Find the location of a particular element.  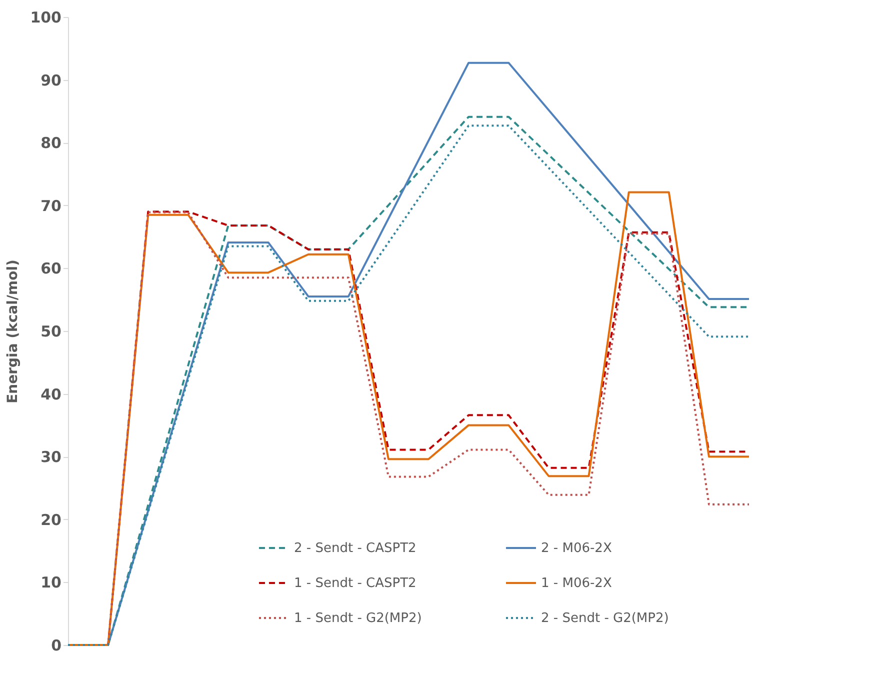

y-tick-label: 20 is located at coordinates (51, 519).